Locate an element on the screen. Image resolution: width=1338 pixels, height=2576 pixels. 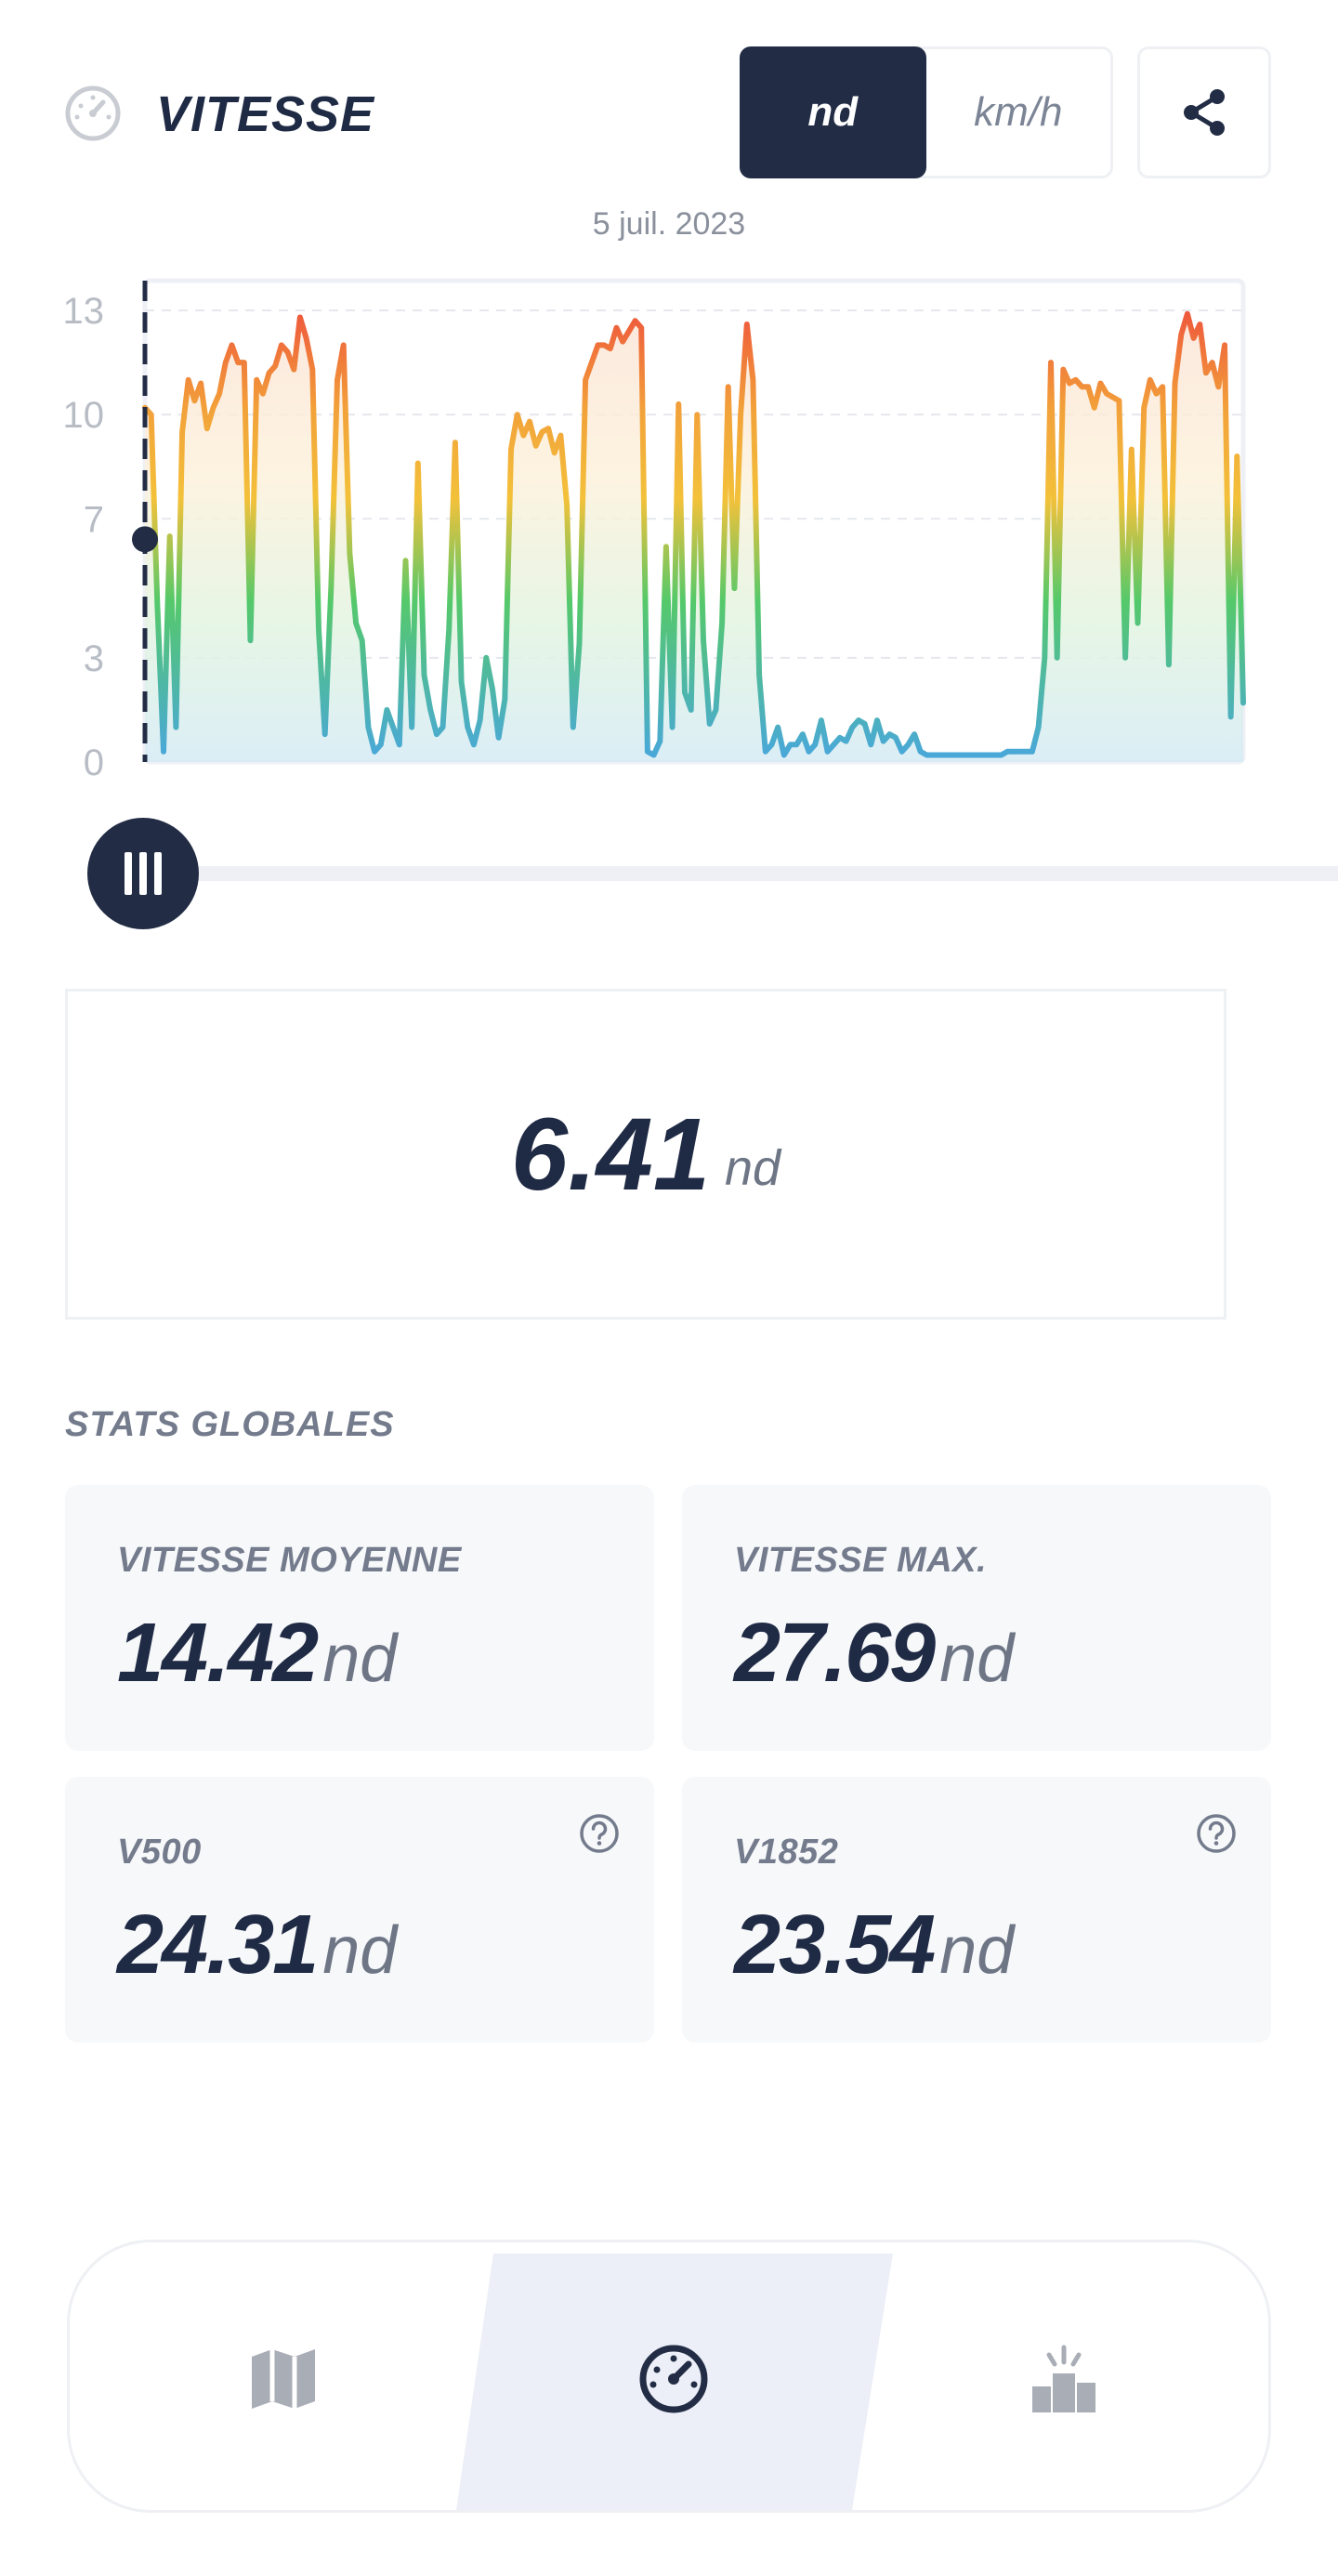
nav-item-speed is located at coordinates (674, 2376).